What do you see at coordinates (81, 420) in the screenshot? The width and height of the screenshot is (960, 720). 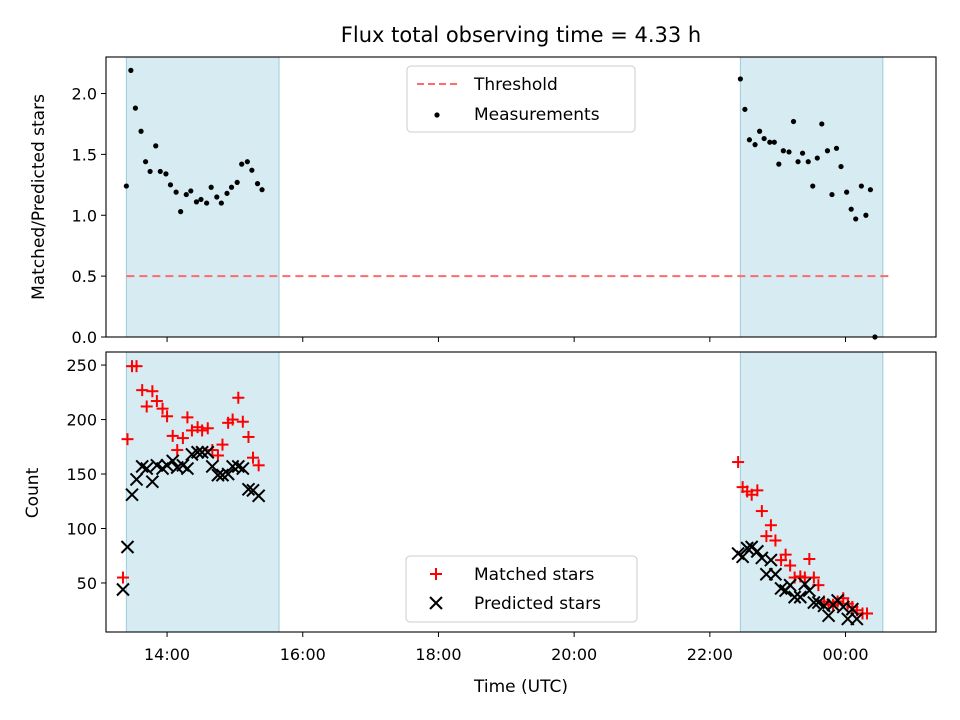 I see `y-tick-label: 200` at bounding box center [81, 420].